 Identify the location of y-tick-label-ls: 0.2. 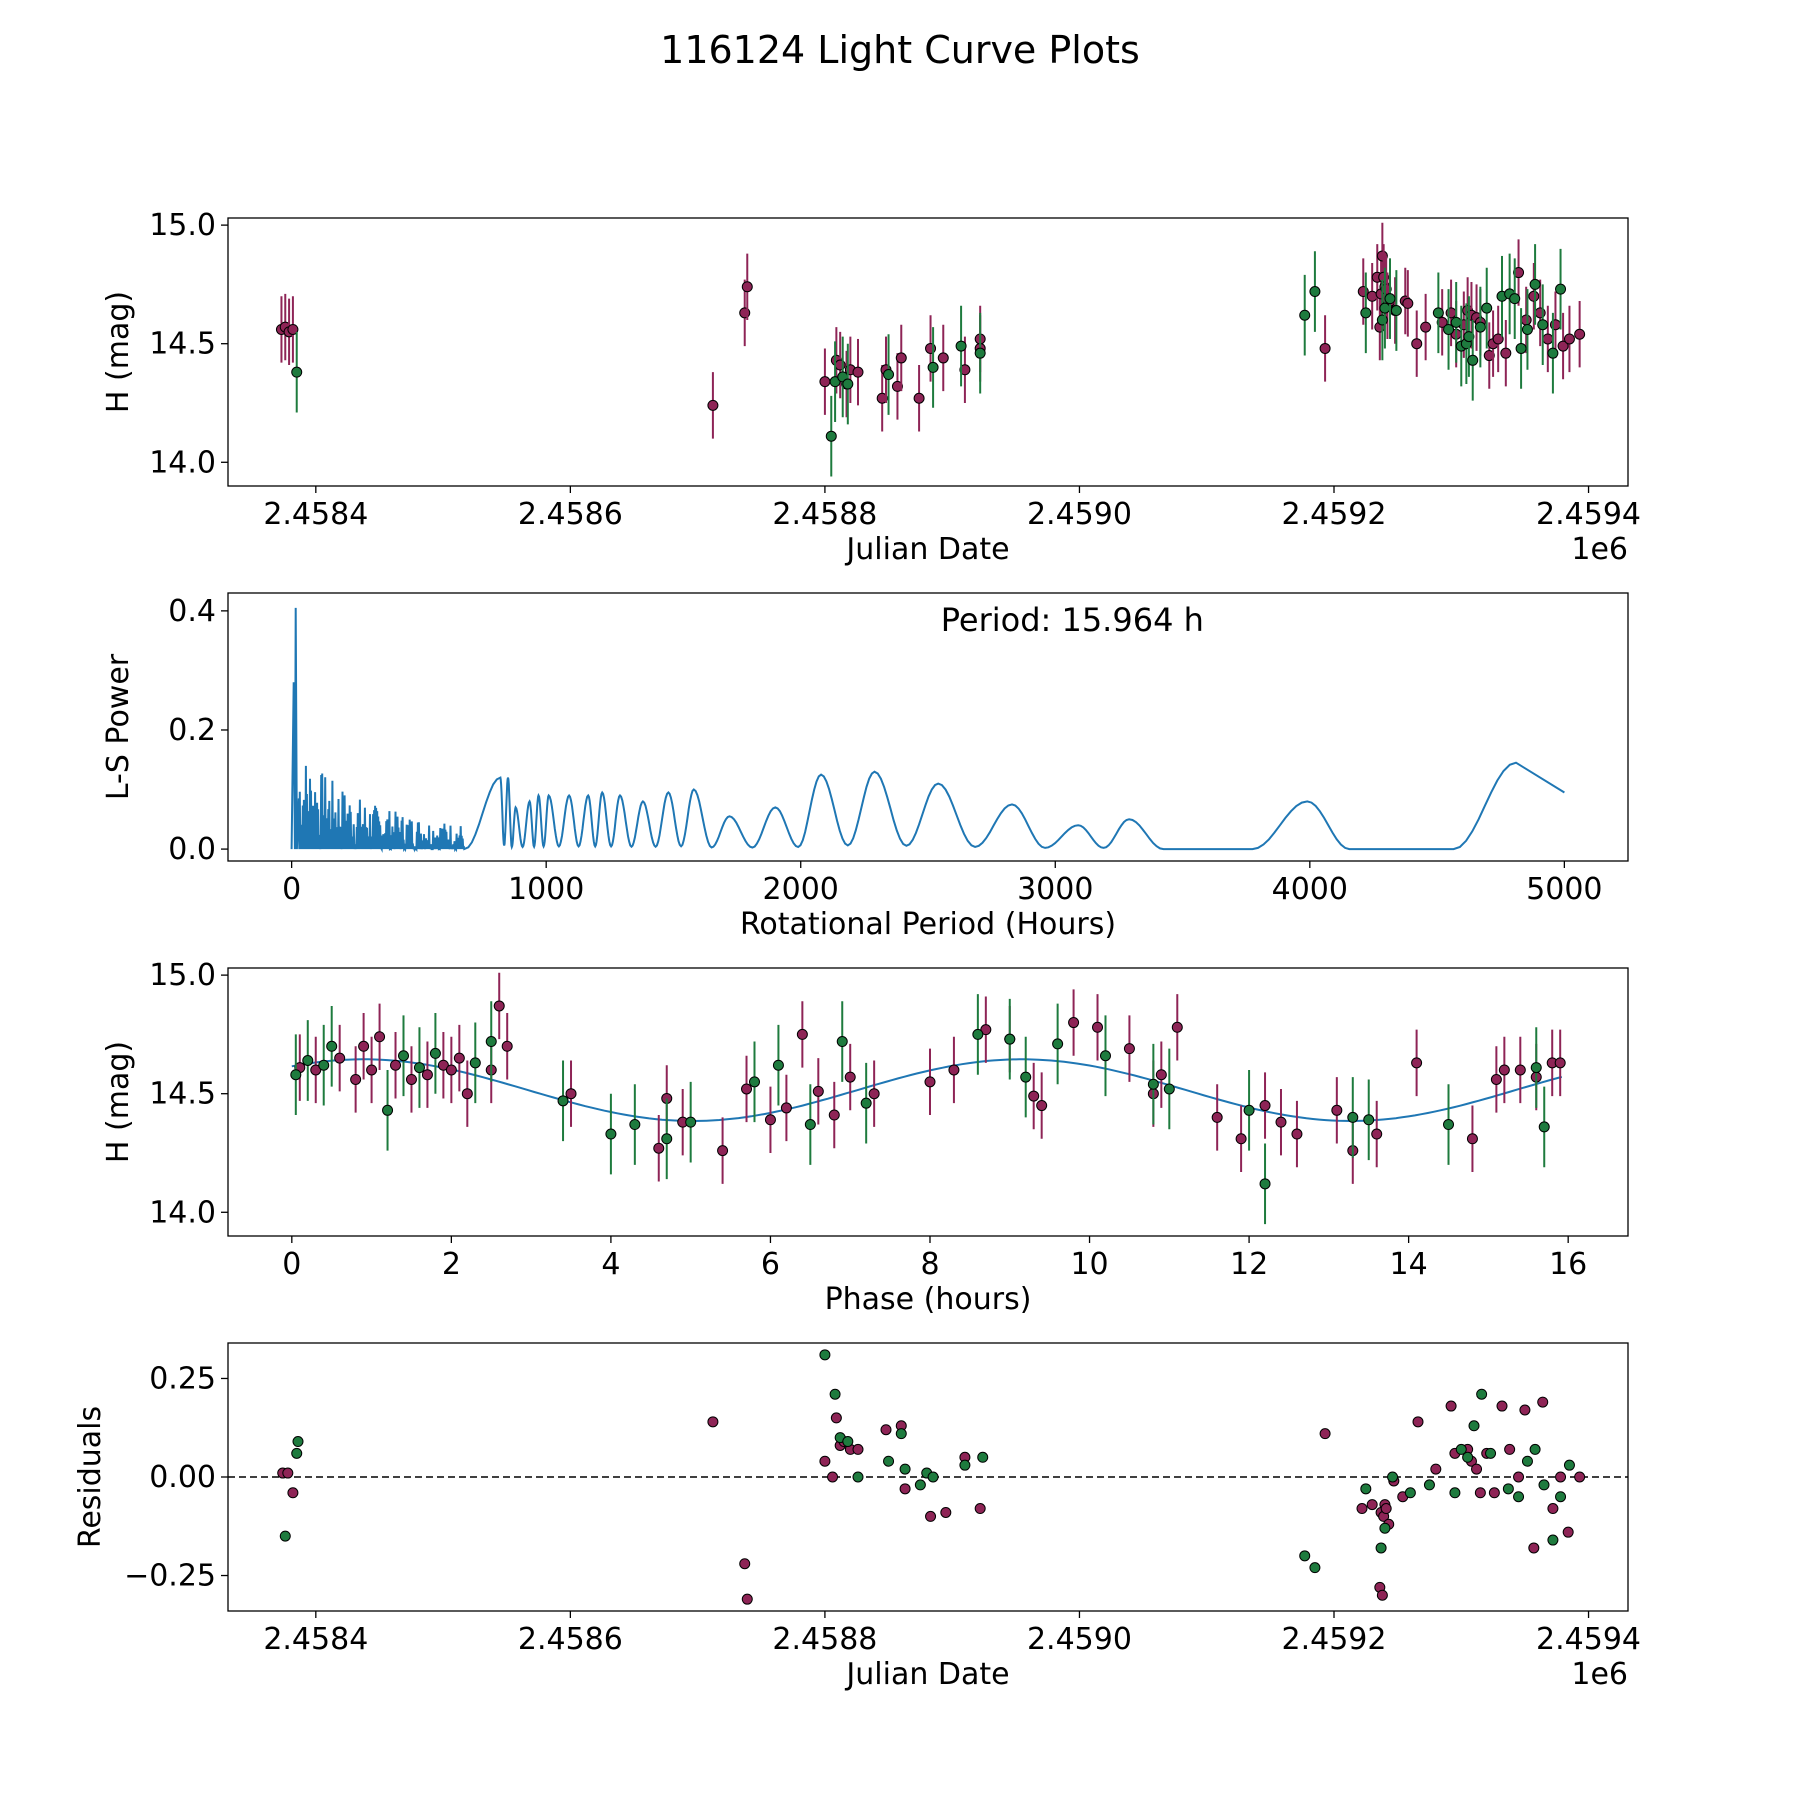
(192, 730).